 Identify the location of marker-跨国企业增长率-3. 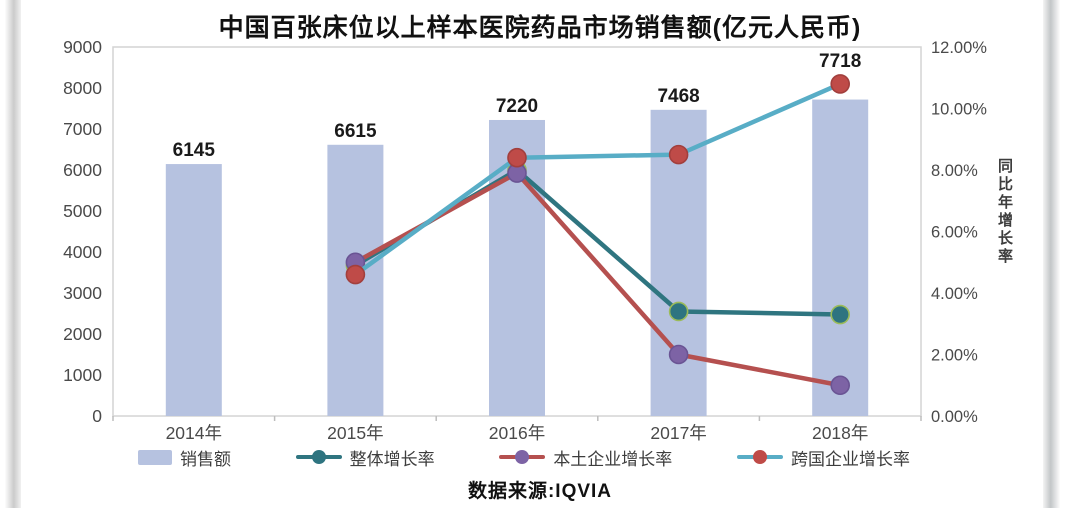
(840, 84).